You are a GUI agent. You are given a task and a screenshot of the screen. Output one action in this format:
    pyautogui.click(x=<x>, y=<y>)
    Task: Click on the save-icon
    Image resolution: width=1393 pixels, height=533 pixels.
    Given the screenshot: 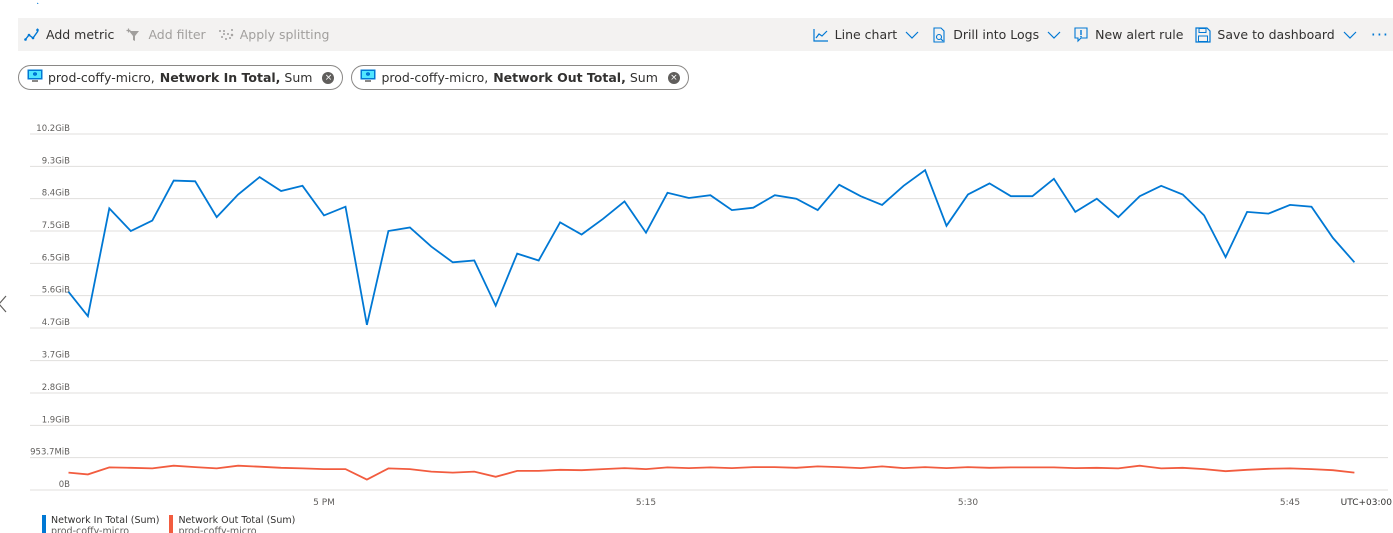 What is the action you would take?
    pyautogui.click(x=1203, y=34)
    